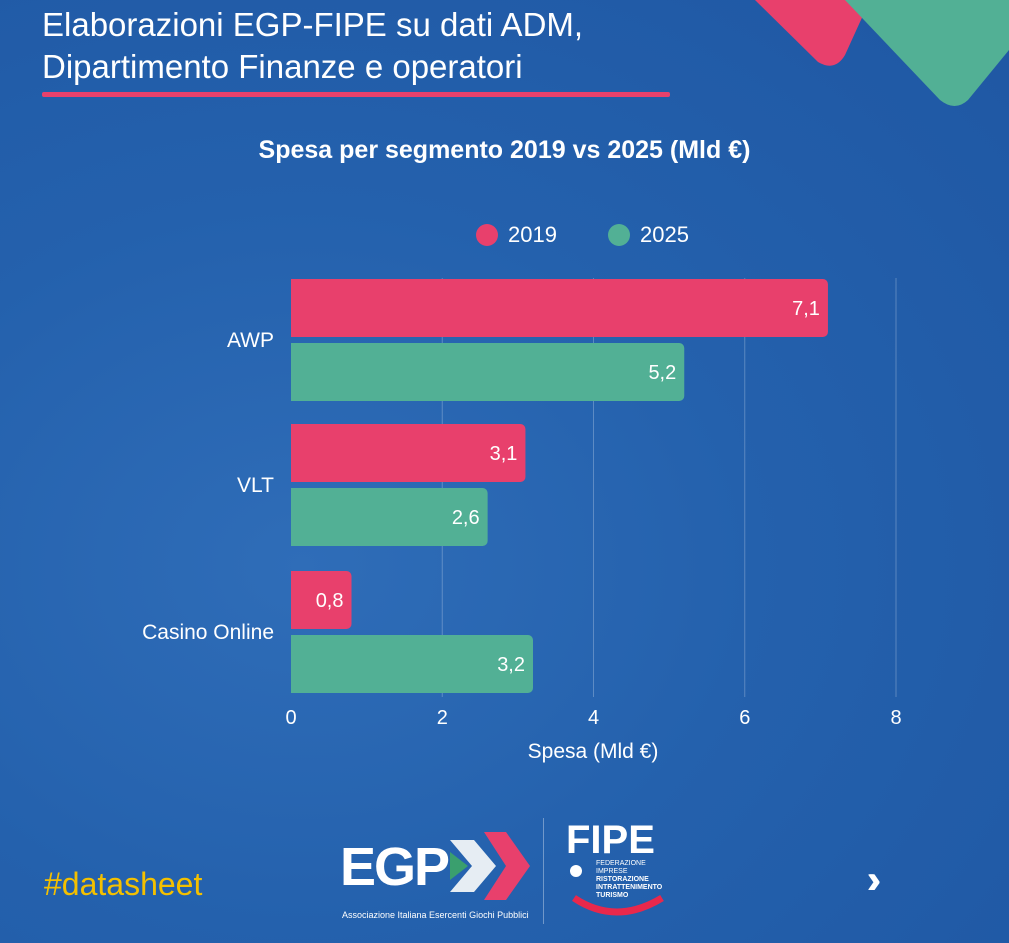  Describe the element at coordinates (621, 867) in the screenshot. I see `fipe-caption-1: FEDERAZIONE IMPRESE` at that location.